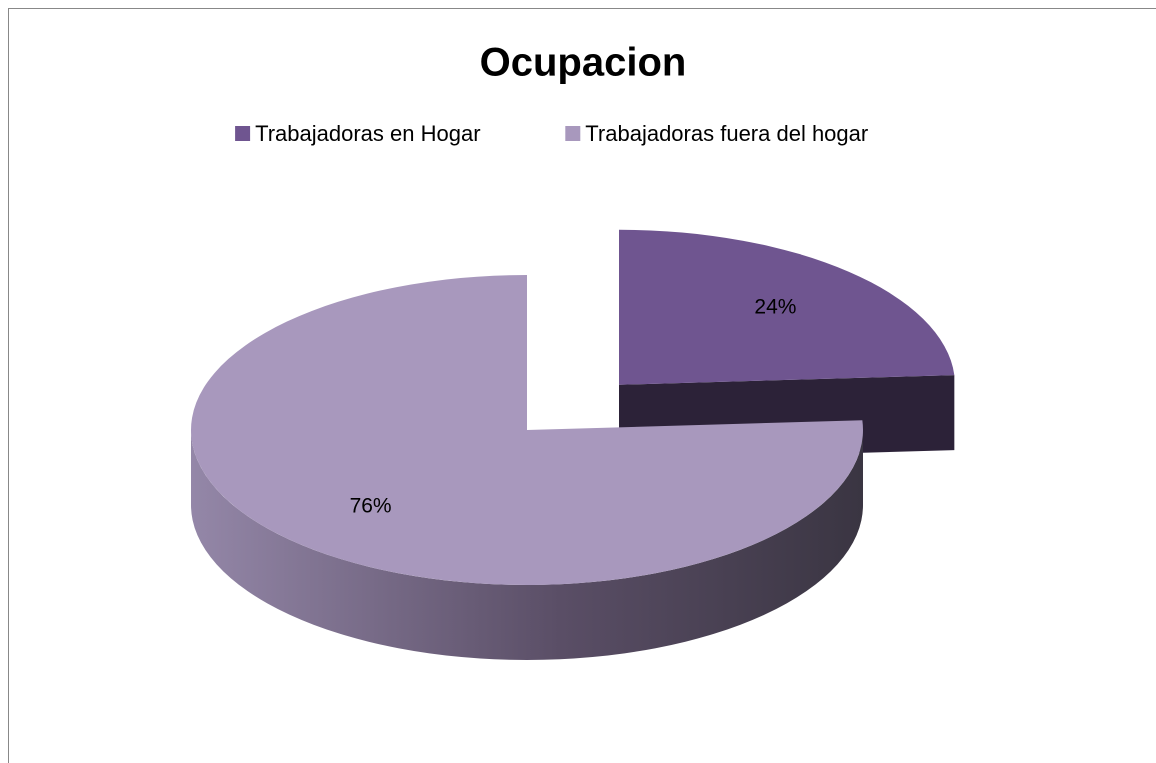  Describe the element at coordinates (367, 133) in the screenshot. I see `legend-label: Trabajadoras en Hogar` at that location.